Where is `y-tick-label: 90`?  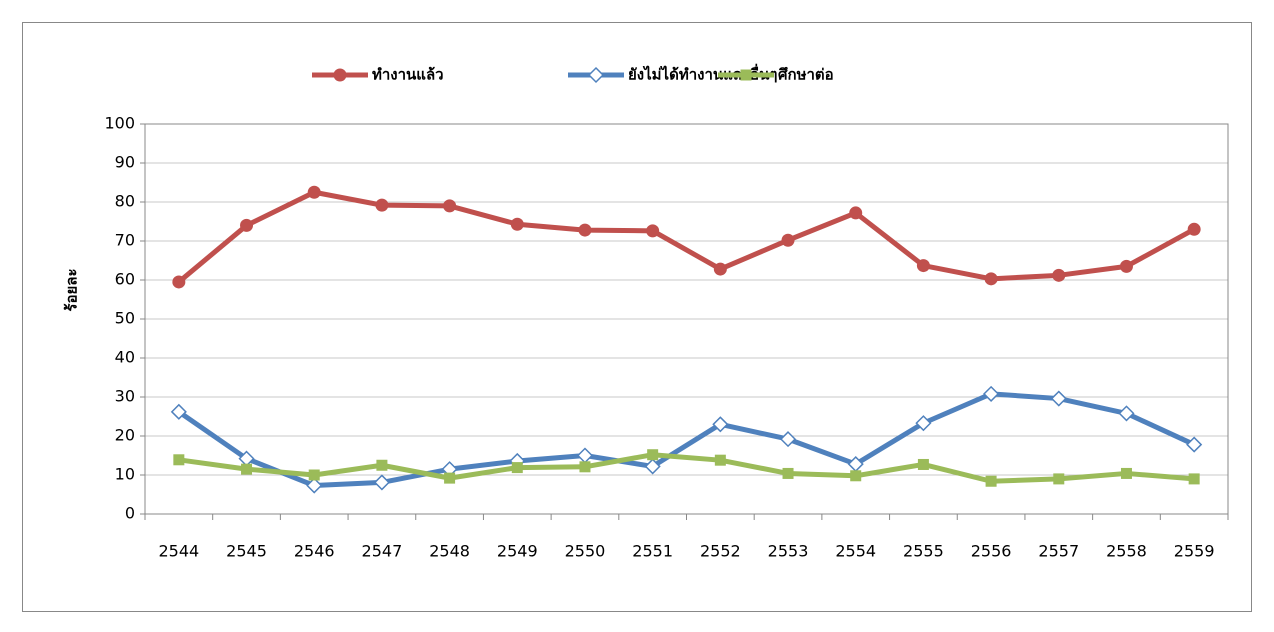
y-tick-label: 90 is located at coordinates (125, 162).